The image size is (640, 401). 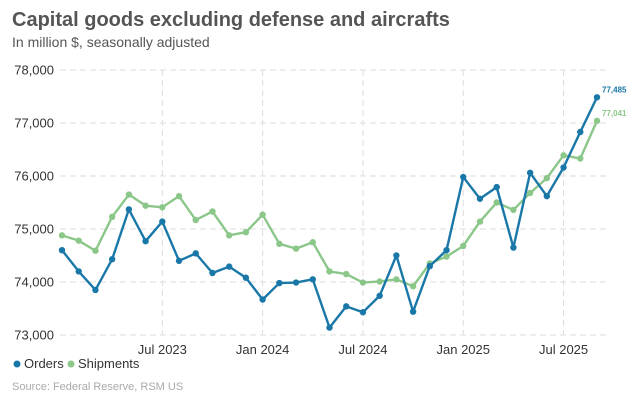 I want to click on legend-marker-orders, so click(x=17, y=364).